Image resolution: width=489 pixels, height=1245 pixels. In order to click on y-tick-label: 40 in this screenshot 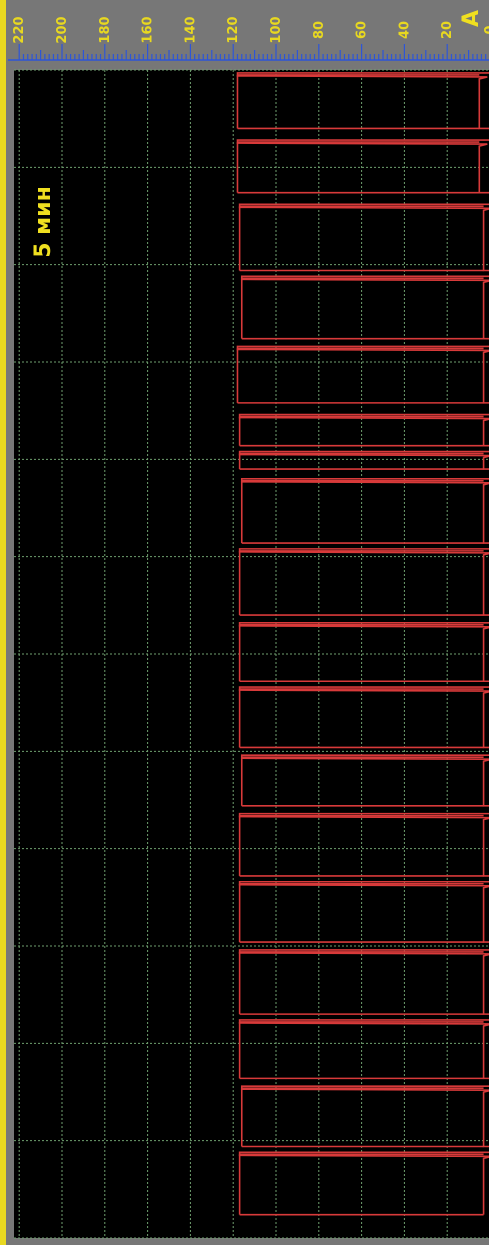, I will do `click(404, 30)`.